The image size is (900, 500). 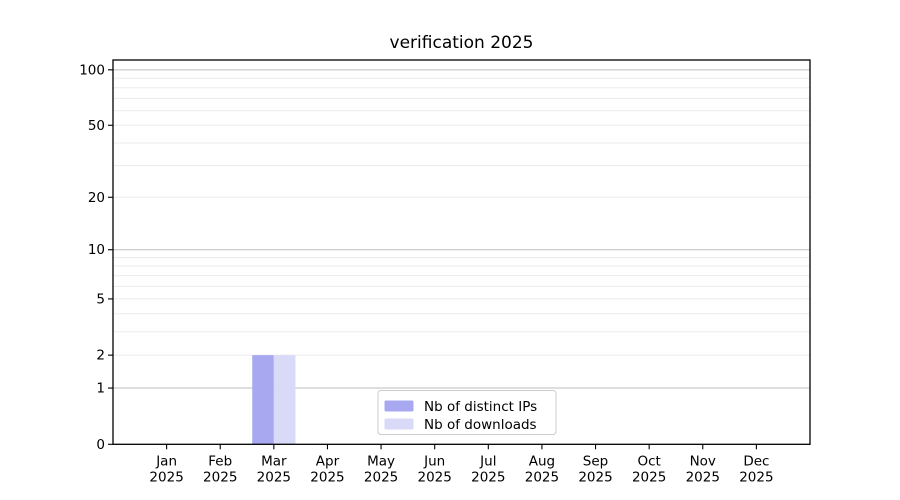 What do you see at coordinates (480, 425) in the screenshot?
I see `legend-label: Nb of downloads` at bounding box center [480, 425].